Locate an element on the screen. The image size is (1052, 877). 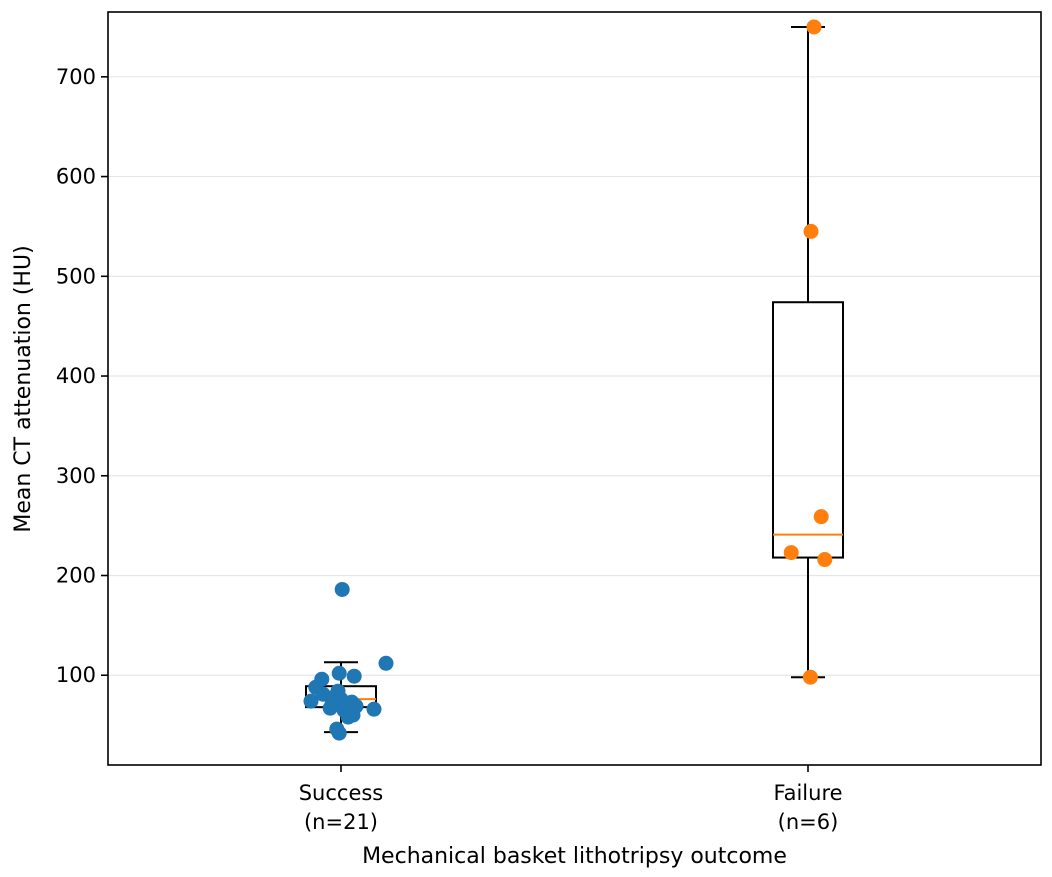
y-tick-label-300: 300 is located at coordinates (76, 476).